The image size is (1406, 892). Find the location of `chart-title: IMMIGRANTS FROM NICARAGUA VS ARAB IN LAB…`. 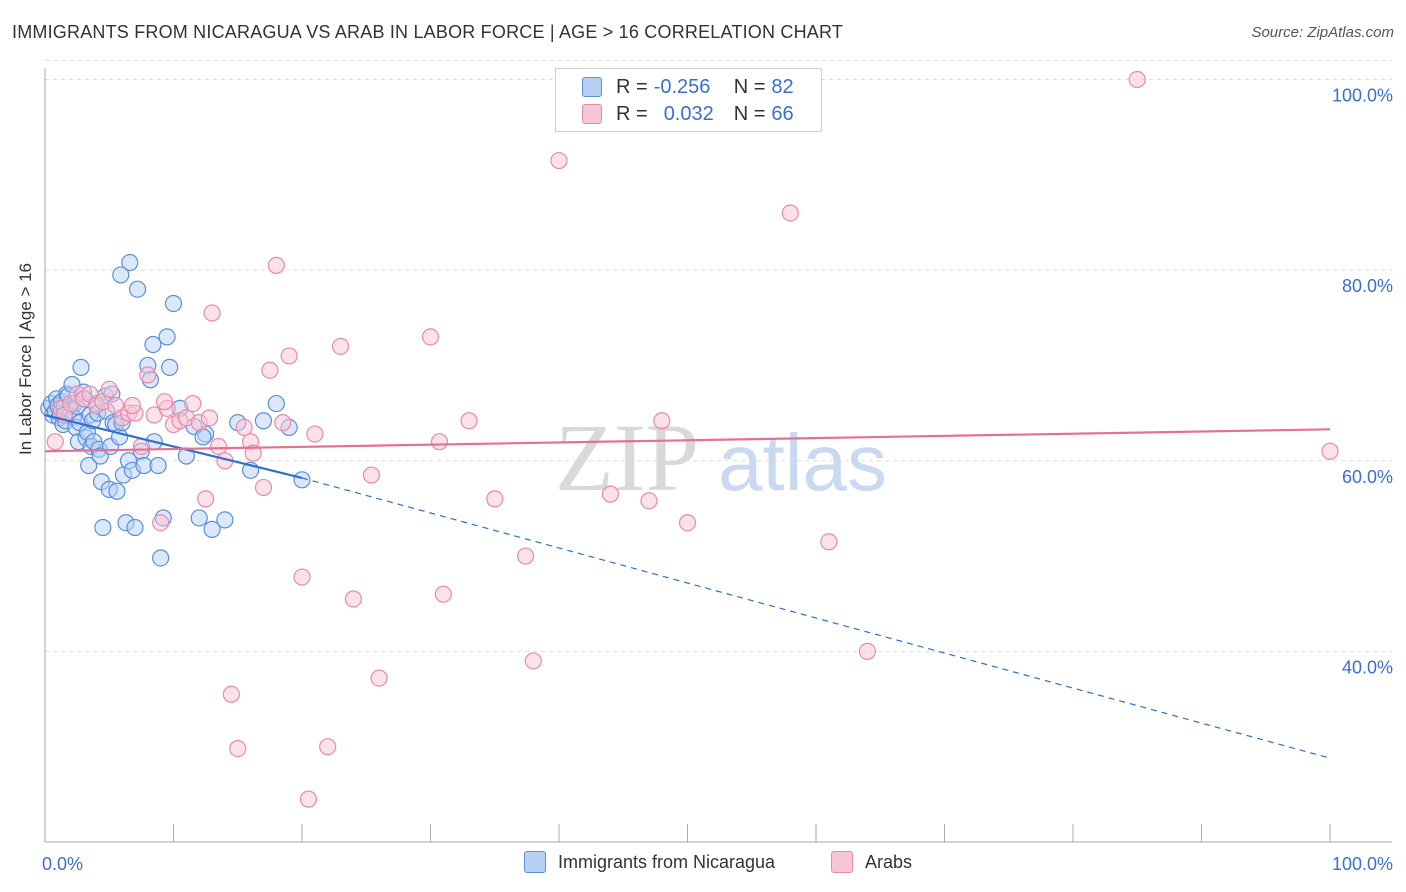

chart-title: IMMIGRANTS FROM NICARAGUA VS ARAB IN LAB… is located at coordinates (428, 32).